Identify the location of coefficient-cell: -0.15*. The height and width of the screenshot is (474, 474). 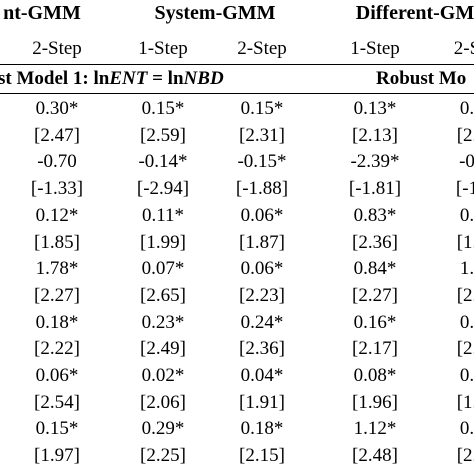
(262, 162).